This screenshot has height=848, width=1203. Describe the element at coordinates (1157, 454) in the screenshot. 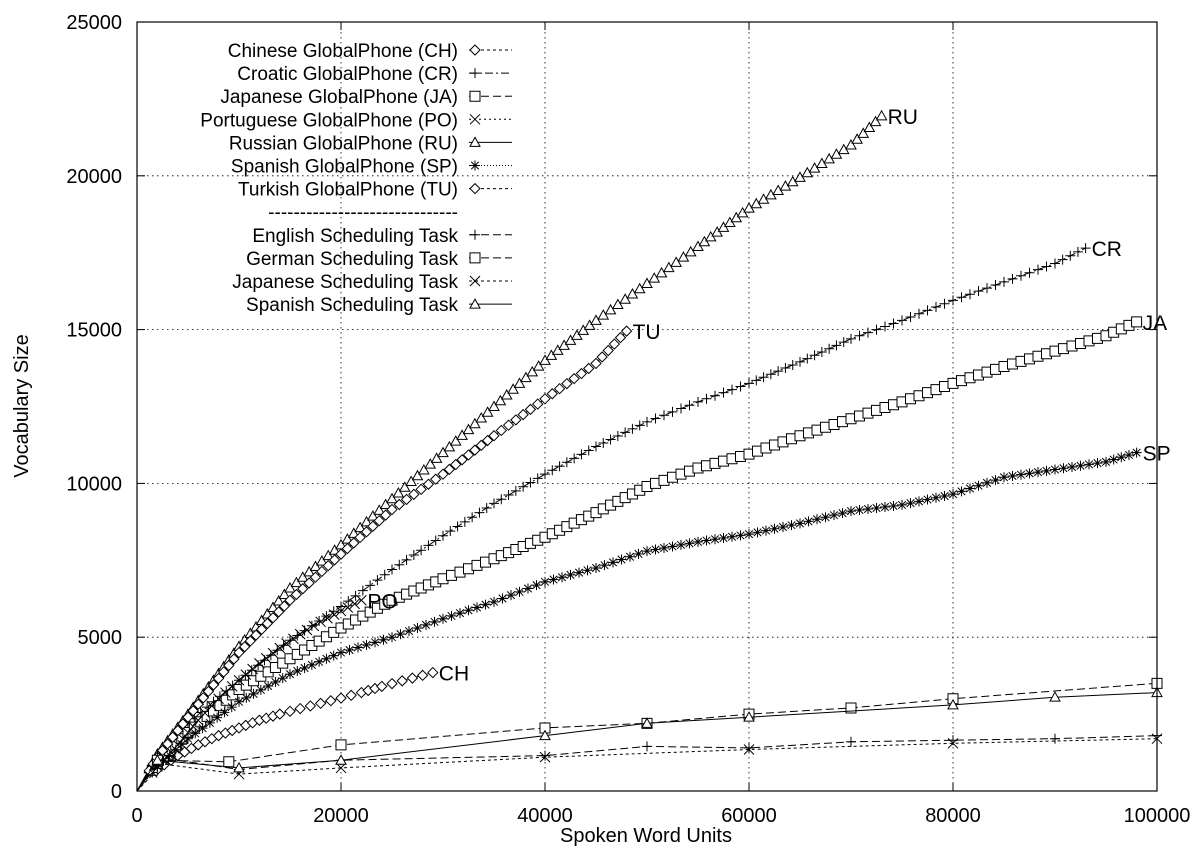

I see `series-end-label: SP` at that location.